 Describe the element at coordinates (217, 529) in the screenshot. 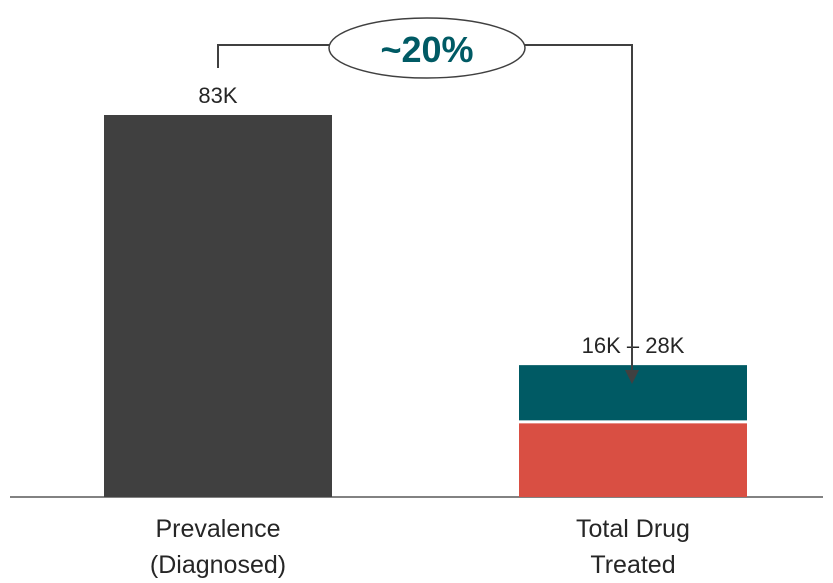

I see `category-label-1-line-1: Prevalence` at that location.